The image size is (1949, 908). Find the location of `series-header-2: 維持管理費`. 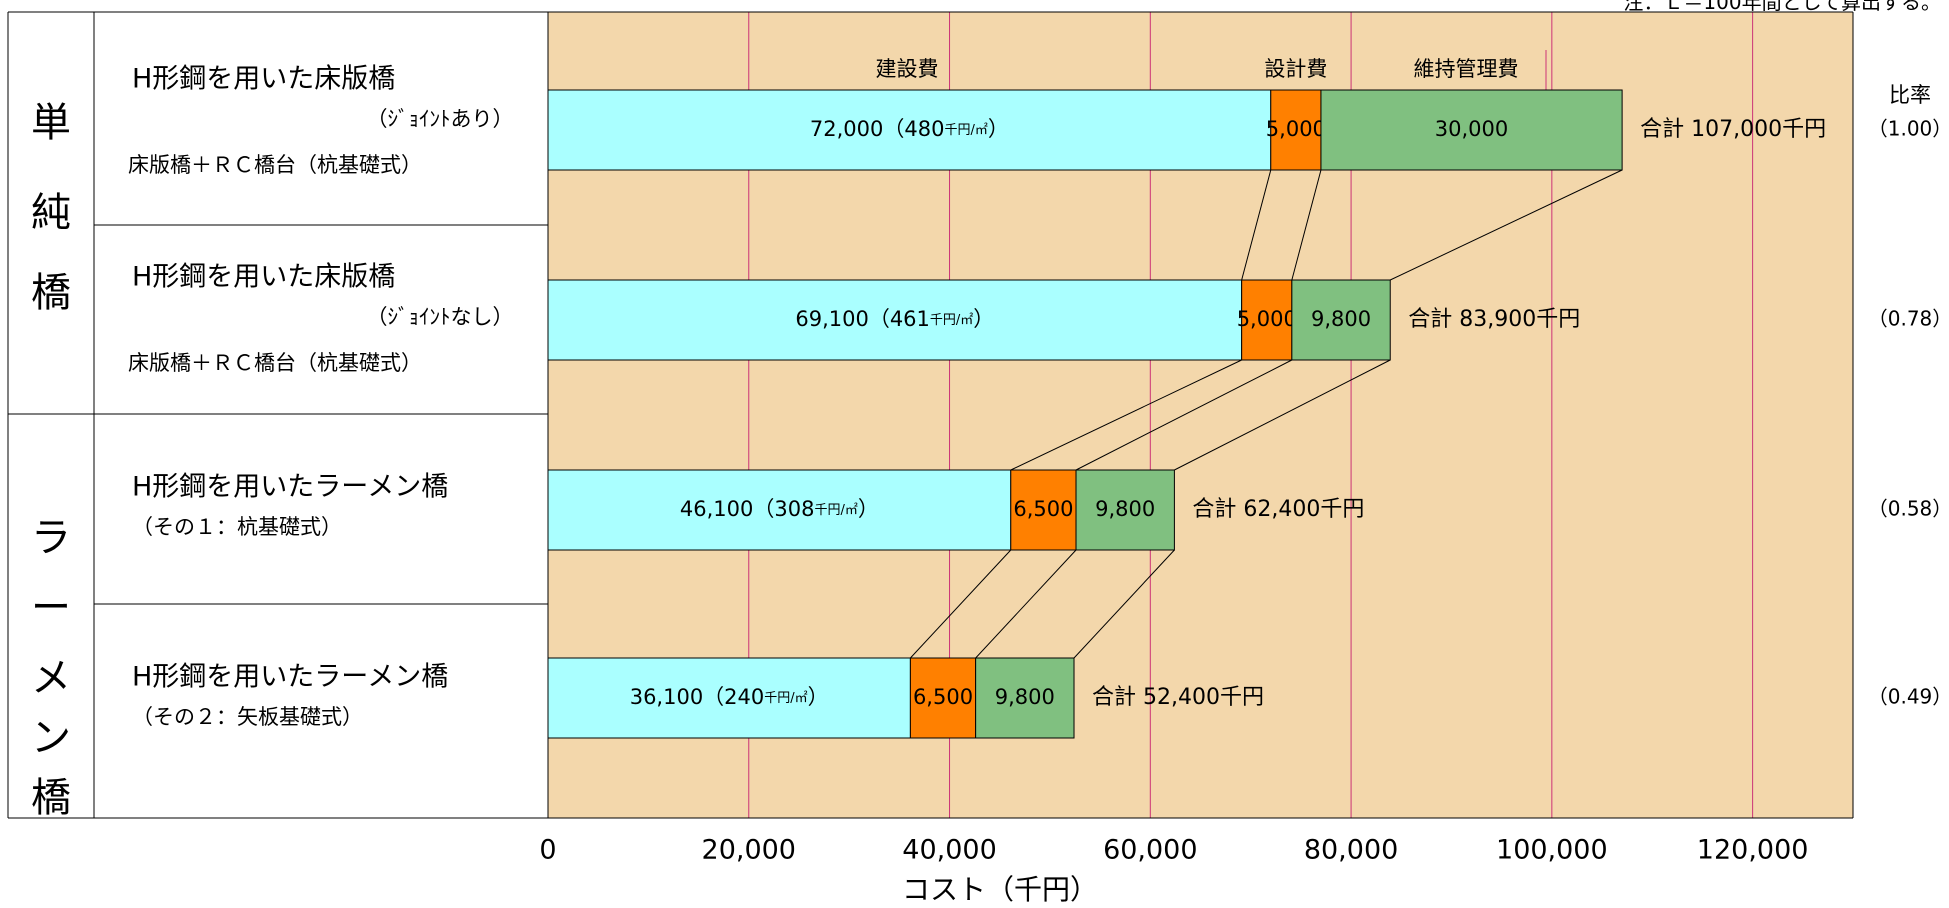

series-header-2: 維持管理費 is located at coordinates (1466, 69).